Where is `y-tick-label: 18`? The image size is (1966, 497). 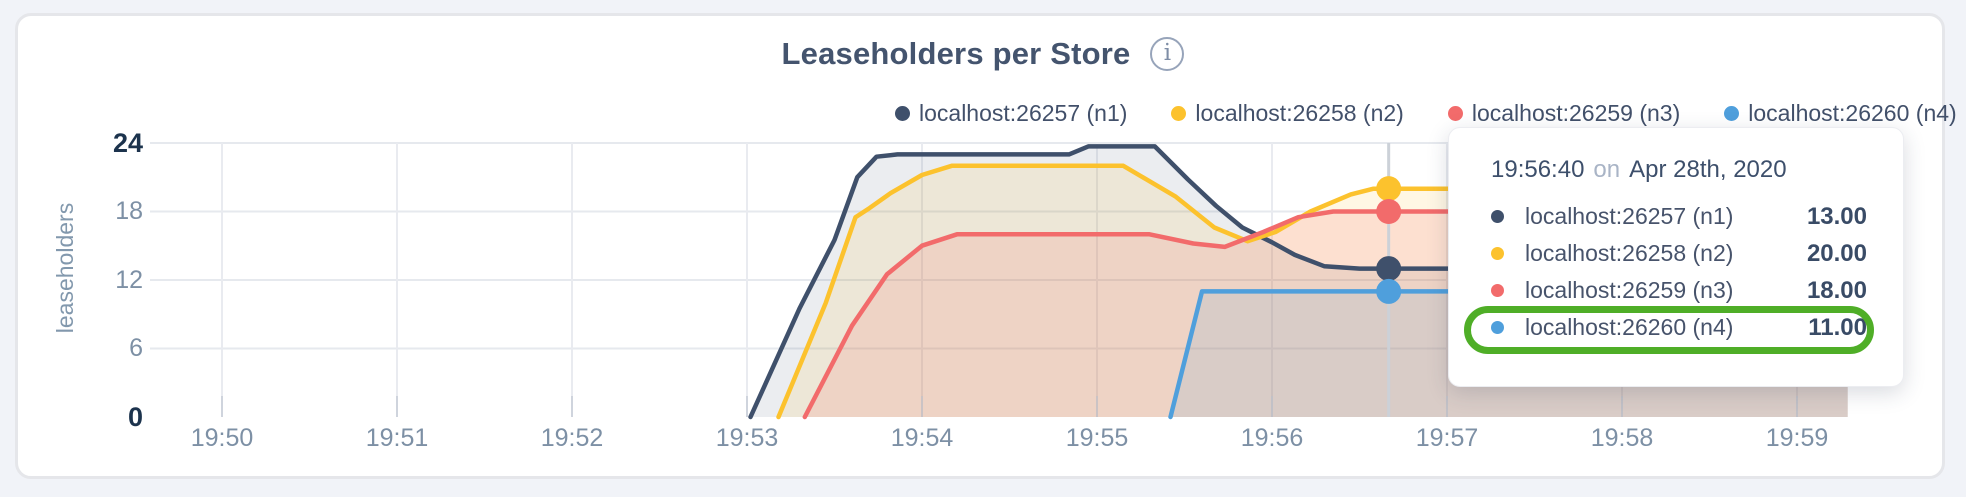
y-tick-label: 18 is located at coordinates (129, 211).